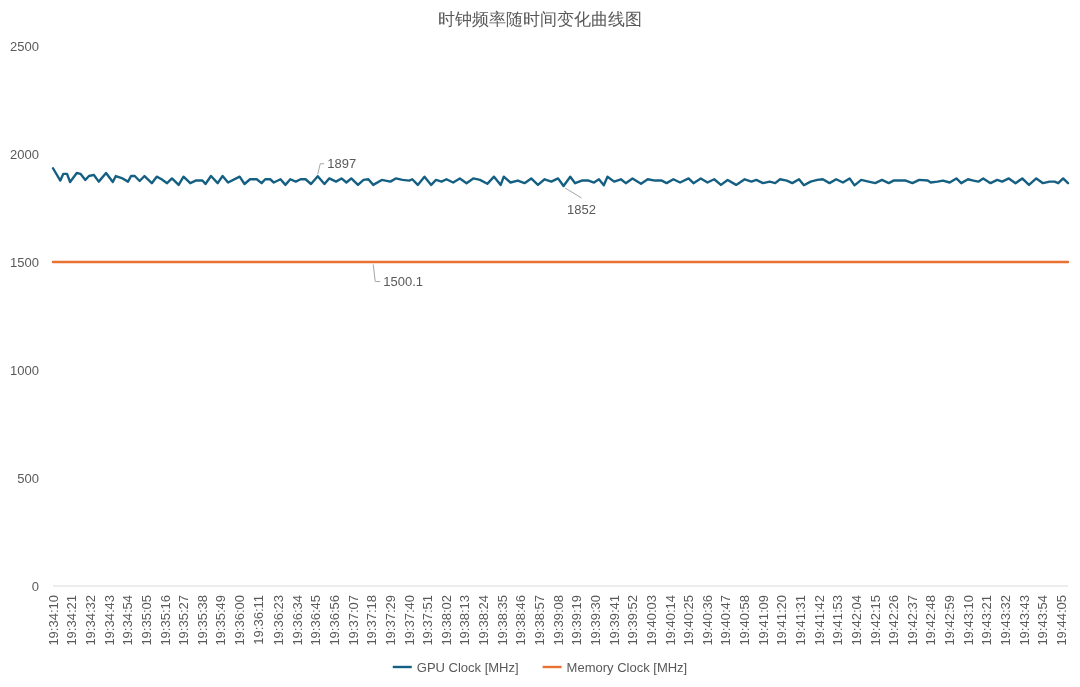  Describe the element at coordinates (875, 620) in the screenshot. I see `x-tick-label: 19:42:15` at that location.